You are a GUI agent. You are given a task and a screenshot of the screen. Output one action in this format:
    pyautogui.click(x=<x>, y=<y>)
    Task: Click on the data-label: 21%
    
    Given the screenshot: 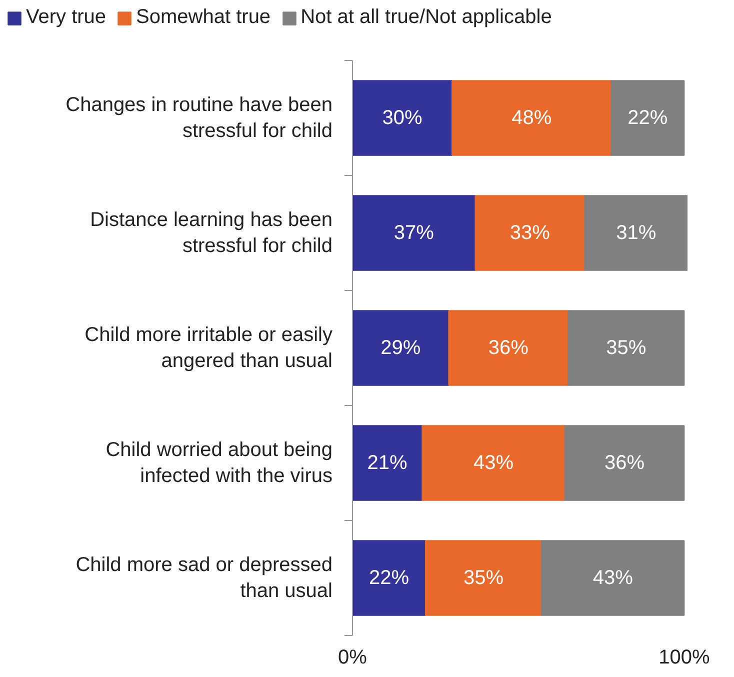 What is the action you would take?
    pyautogui.click(x=387, y=463)
    